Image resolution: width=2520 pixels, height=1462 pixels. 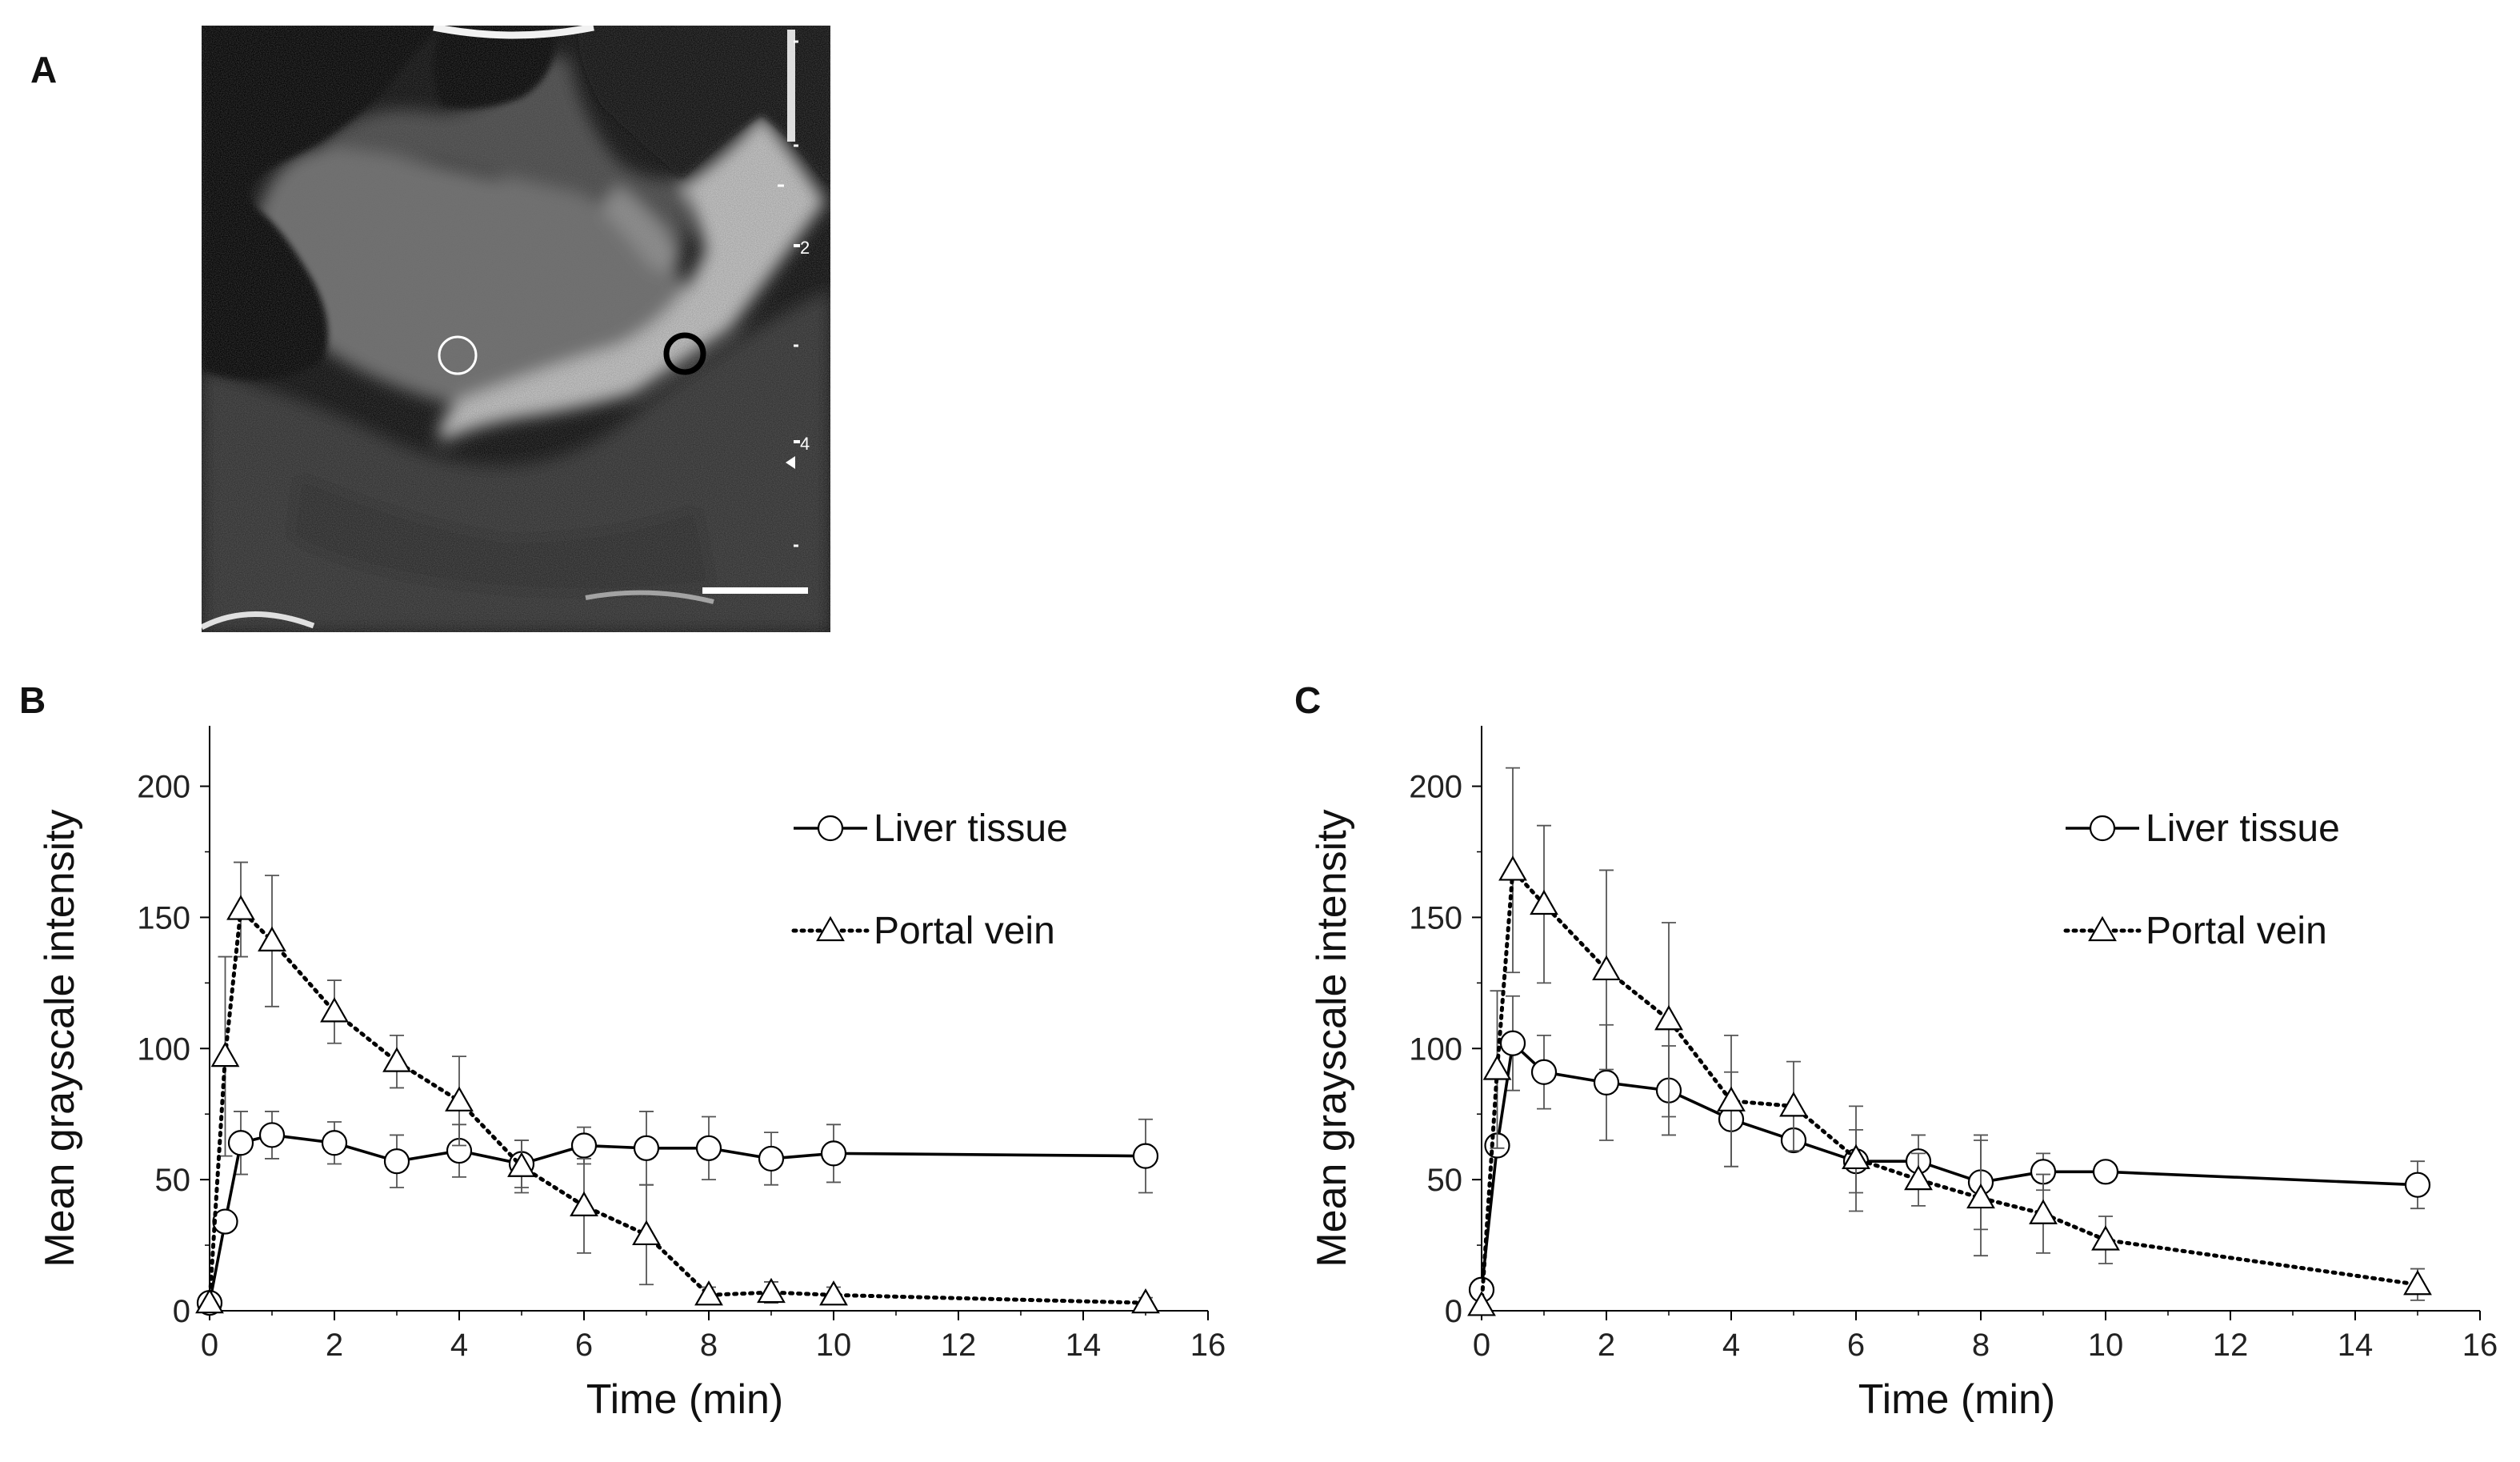 I want to click on roi-liver-tissue, so click(x=458, y=355).